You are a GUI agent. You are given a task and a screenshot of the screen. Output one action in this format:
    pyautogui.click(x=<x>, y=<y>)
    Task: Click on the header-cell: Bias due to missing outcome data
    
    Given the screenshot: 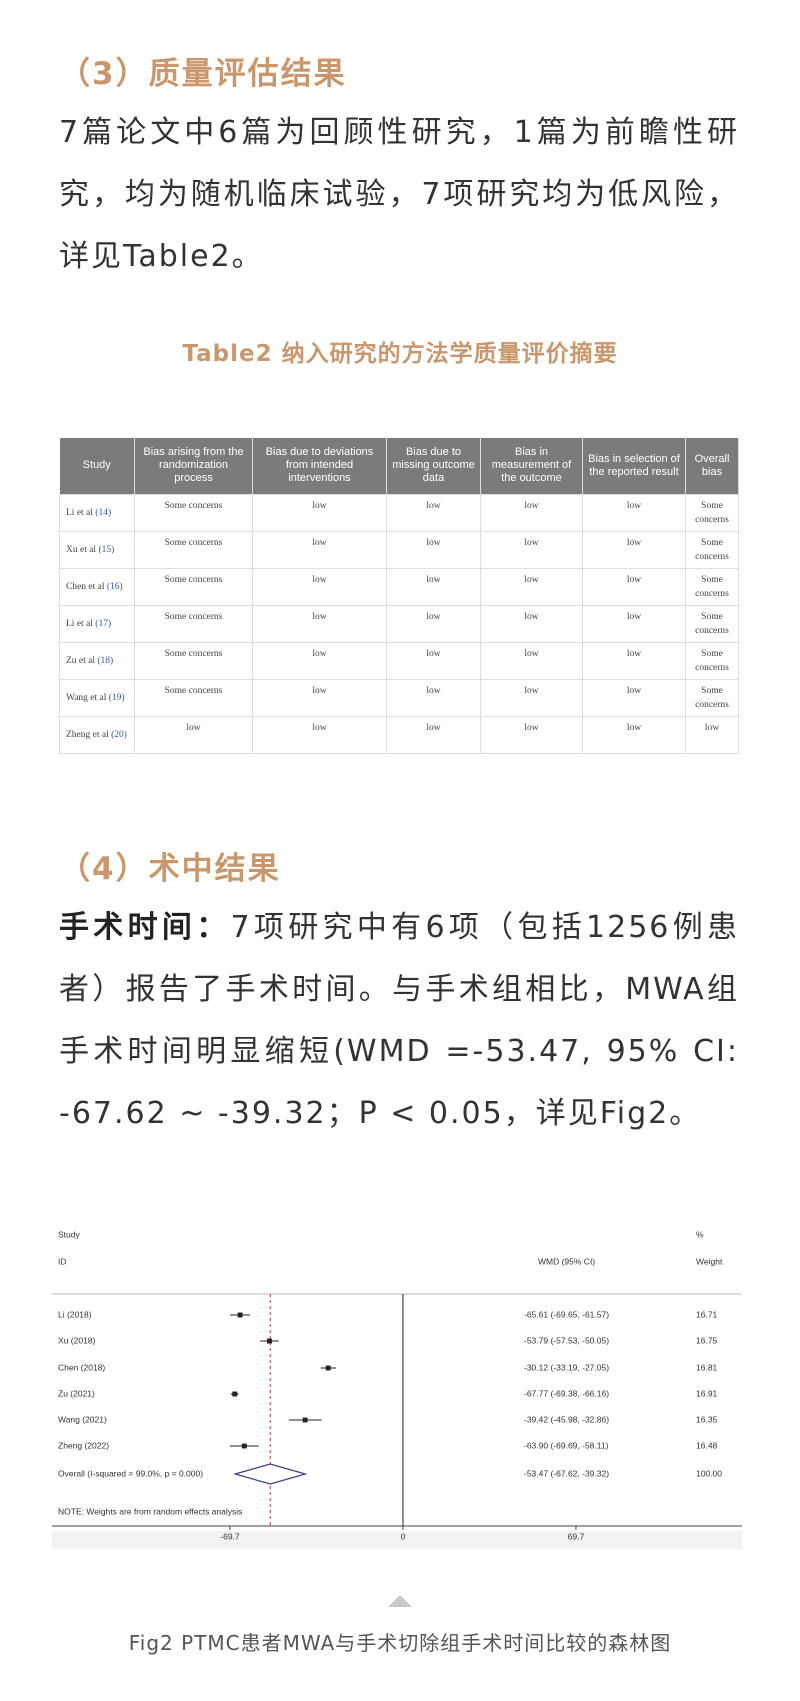 What is the action you would take?
    pyautogui.click(x=433, y=466)
    